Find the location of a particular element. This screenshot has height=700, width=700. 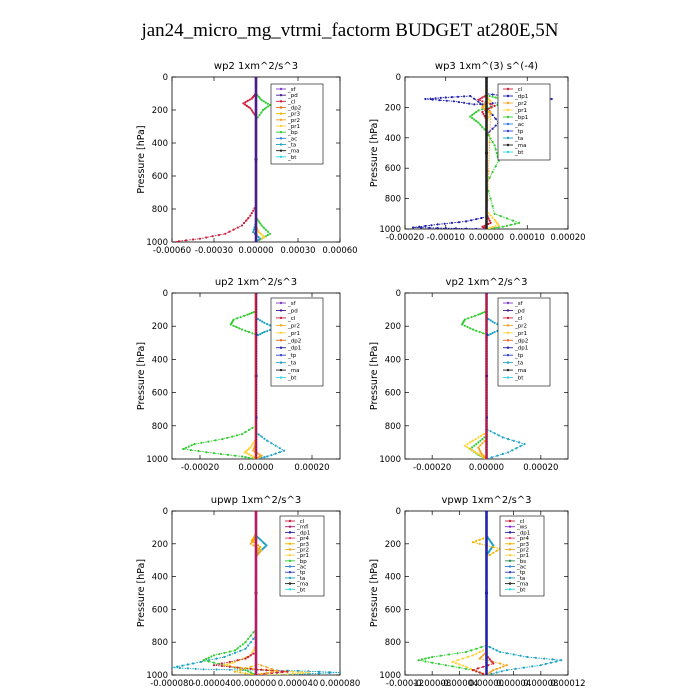

legend-entry: _pr1 is located at coordinates (522, 556).